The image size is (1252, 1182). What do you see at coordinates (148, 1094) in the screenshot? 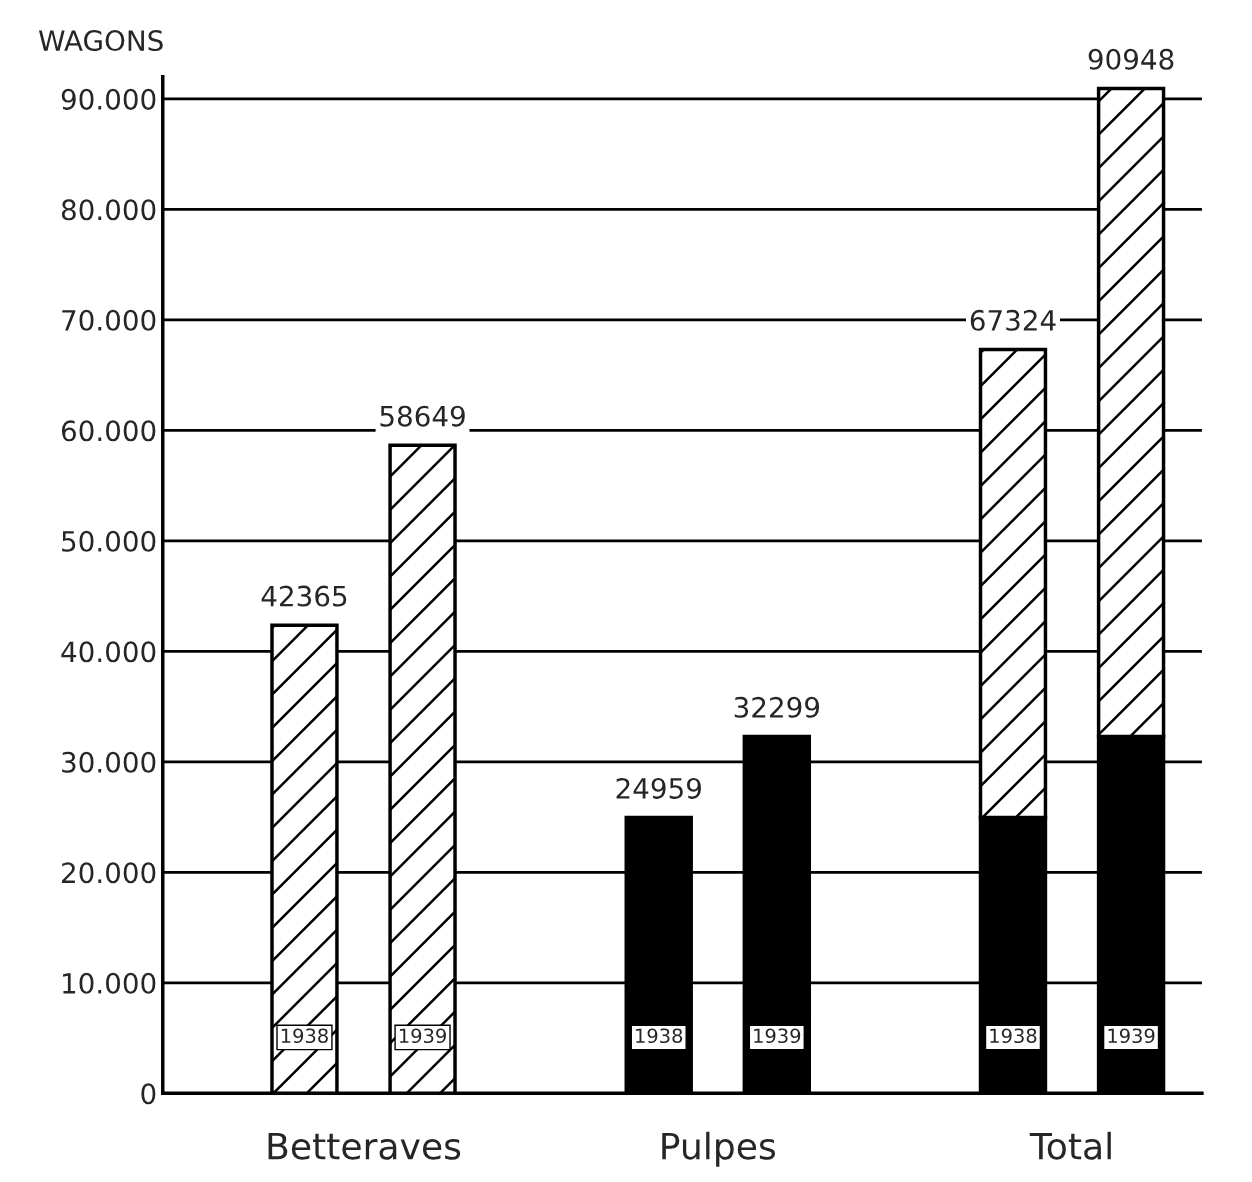
I see `y-tick-label: 0` at bounding box center [148, 1094].